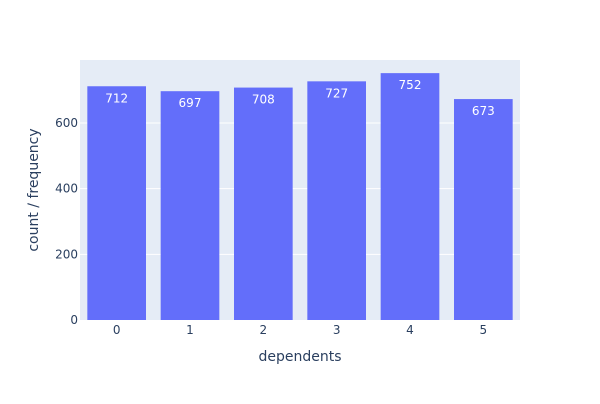 The height and width of the screenshot is (404, 600). I want to click on data-labels: 712 697 708 727 752 673, so click(300, 98).